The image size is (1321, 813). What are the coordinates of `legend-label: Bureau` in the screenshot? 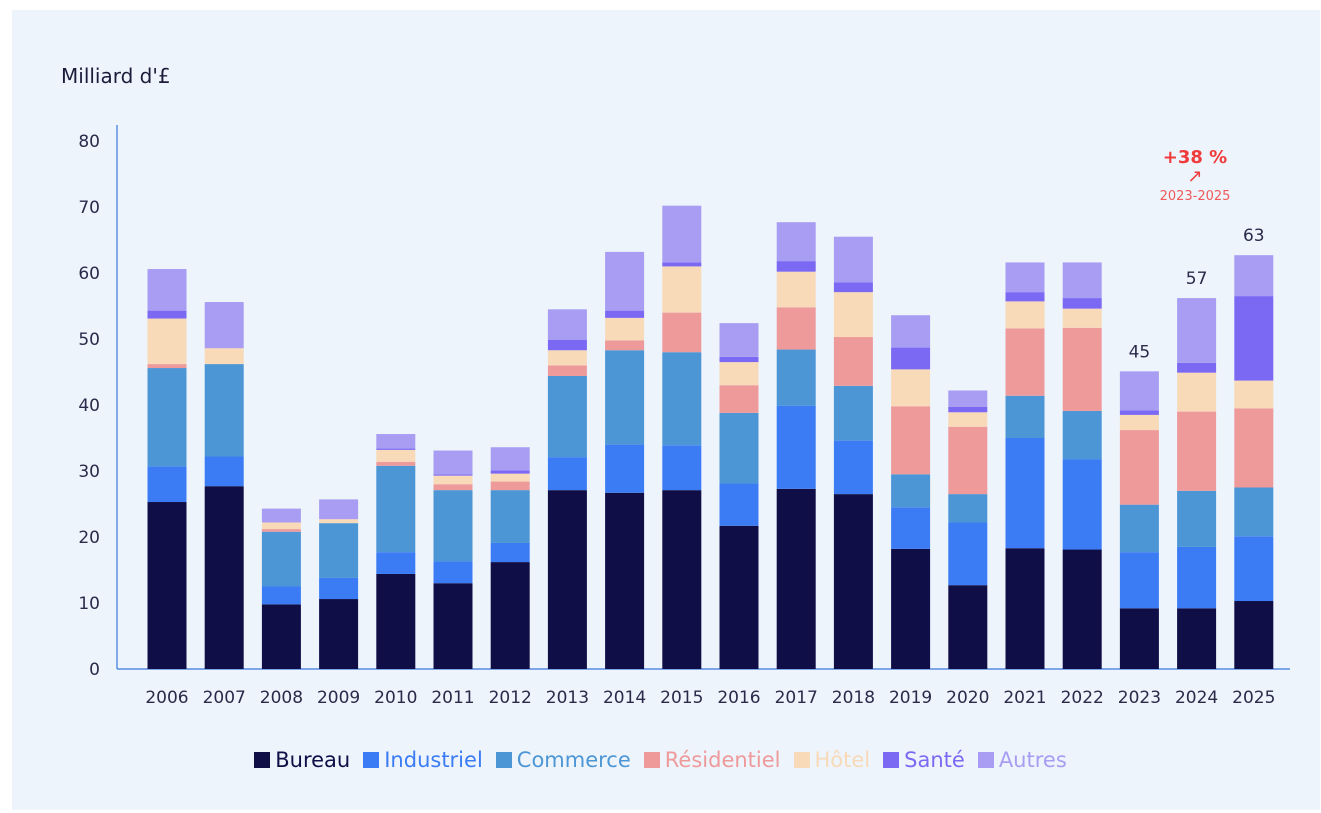 It's located at (313, 760).